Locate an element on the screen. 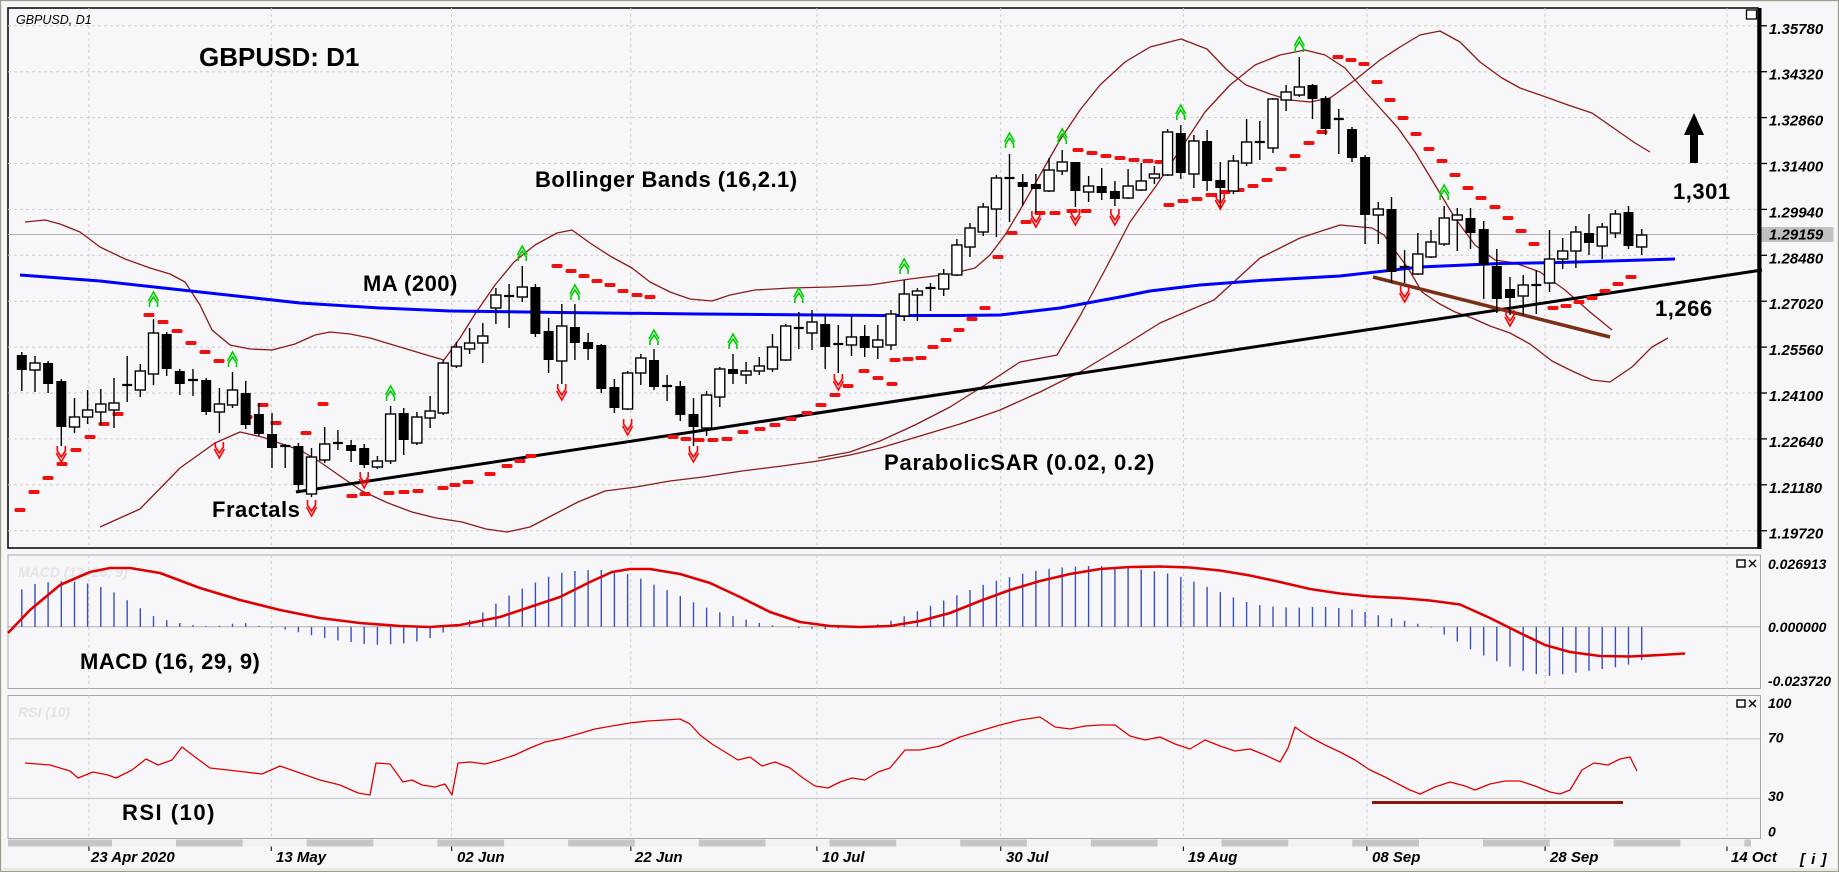 This screenshot has height=872, width=1839. svg-text: 02 Jun is located at coordinates (481, 857).